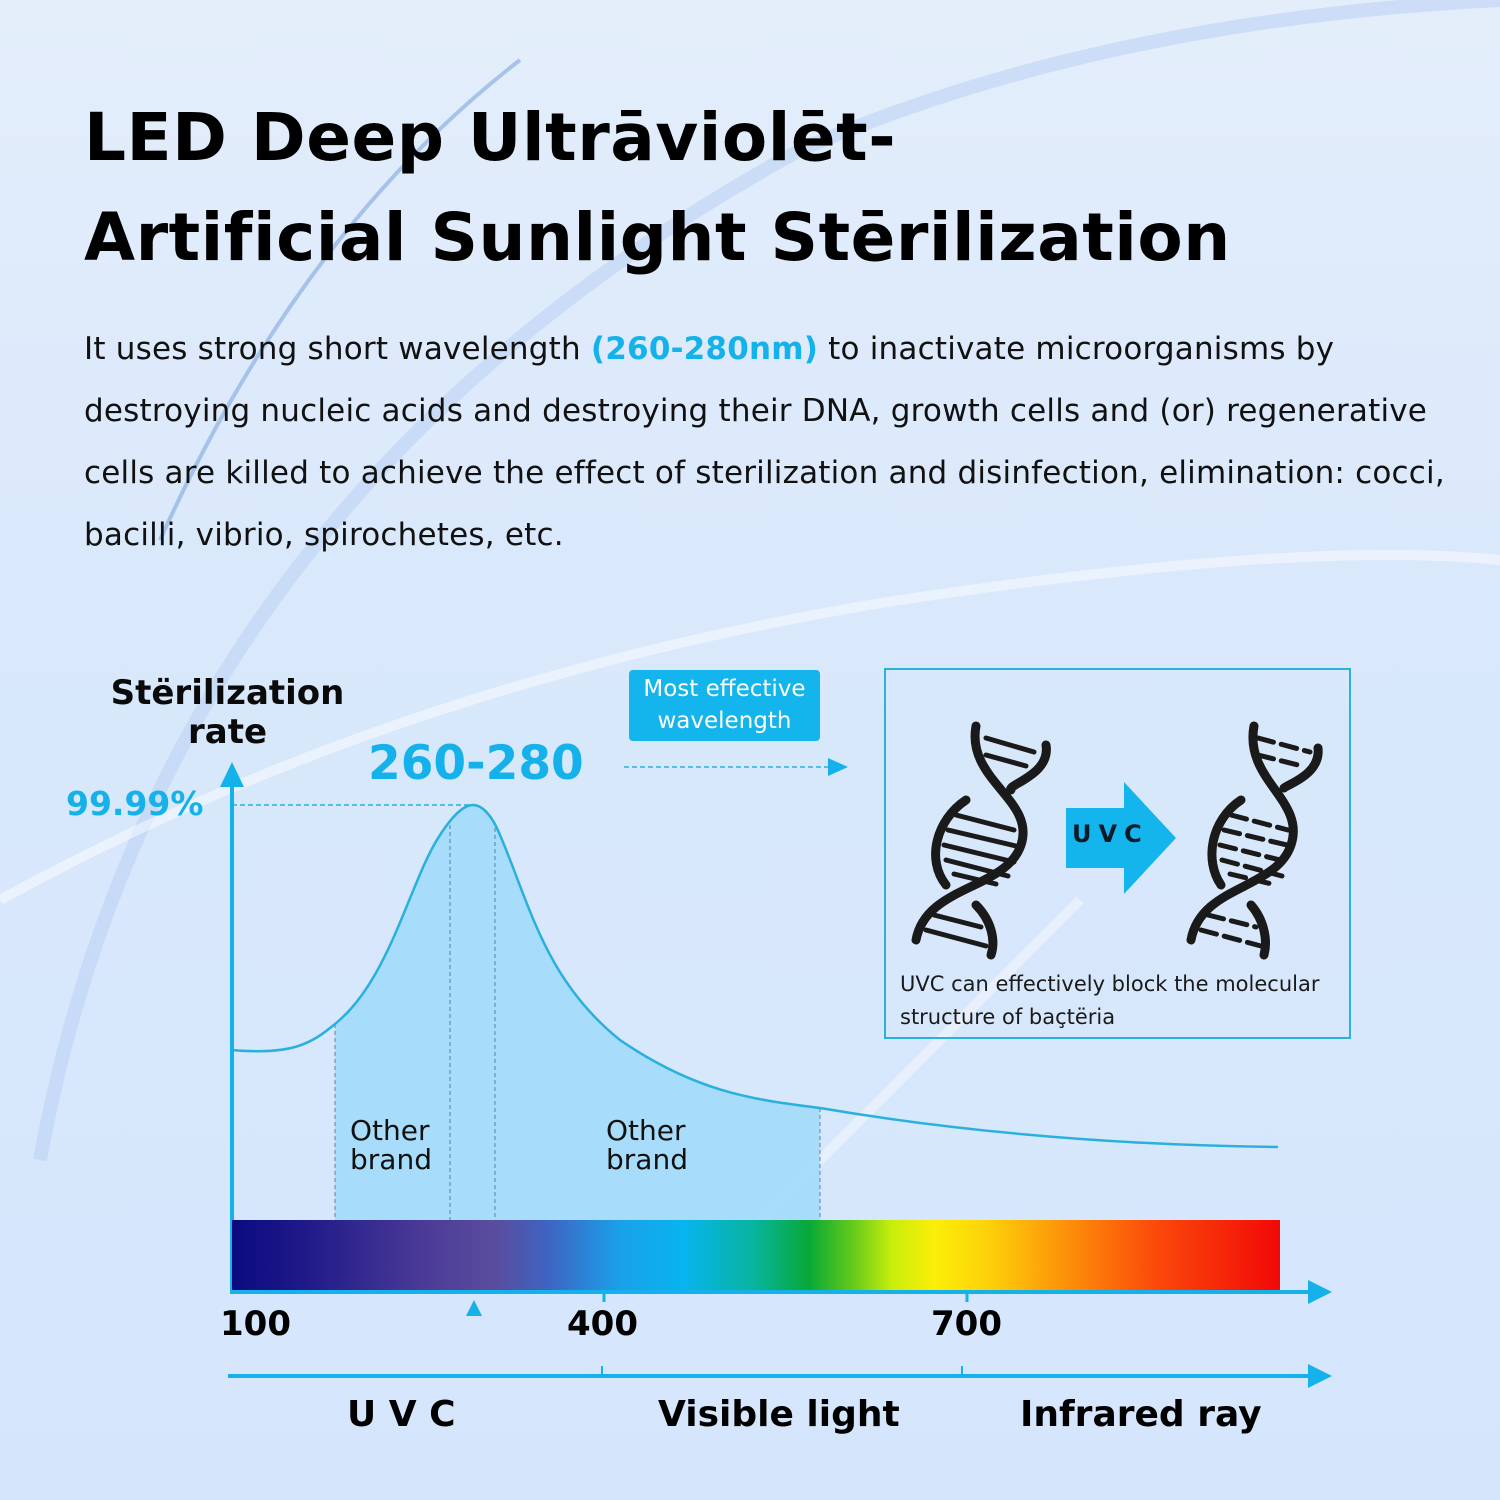 Image resolution: width=1500 pixels, height=1500 pixels. What do you see at coordinates (135, 803) in the screenshot?
I see `y-max-label: 99.99%` at bounding box center [135, 803].